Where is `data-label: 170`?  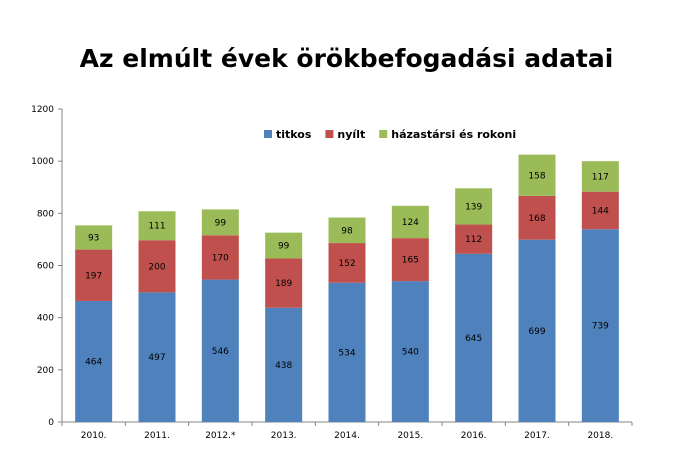 data-label: 170 is located at coordinates (220, 258).